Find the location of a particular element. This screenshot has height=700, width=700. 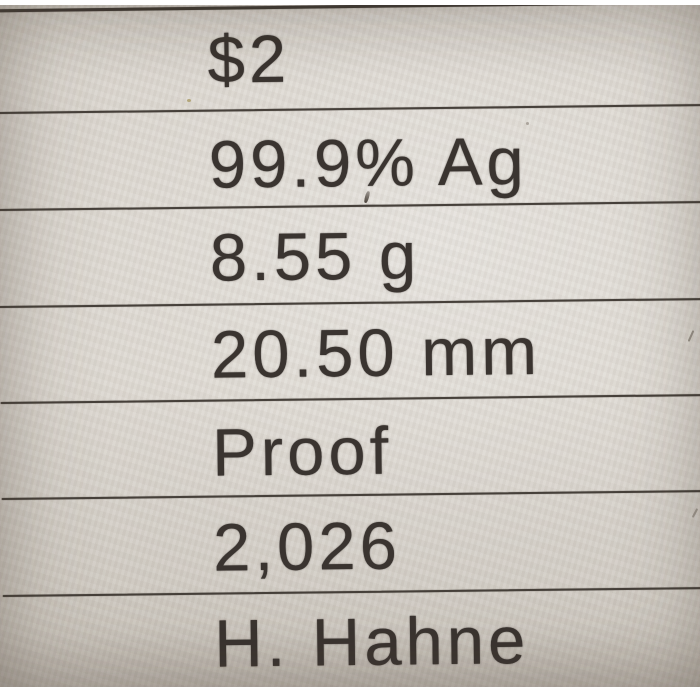

spec-mintage: 2,026 is located at coordinates (307, 547).